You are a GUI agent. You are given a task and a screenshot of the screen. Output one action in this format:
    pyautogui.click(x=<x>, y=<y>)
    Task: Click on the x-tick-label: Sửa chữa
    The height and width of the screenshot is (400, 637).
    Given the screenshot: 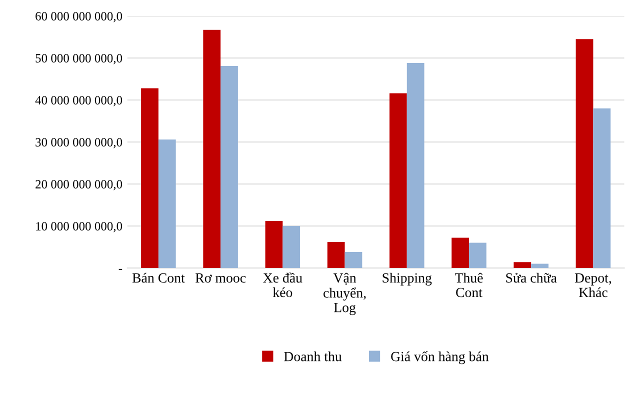 What is the action you would take?
    pyautogui.click(x=531, y=277)
    